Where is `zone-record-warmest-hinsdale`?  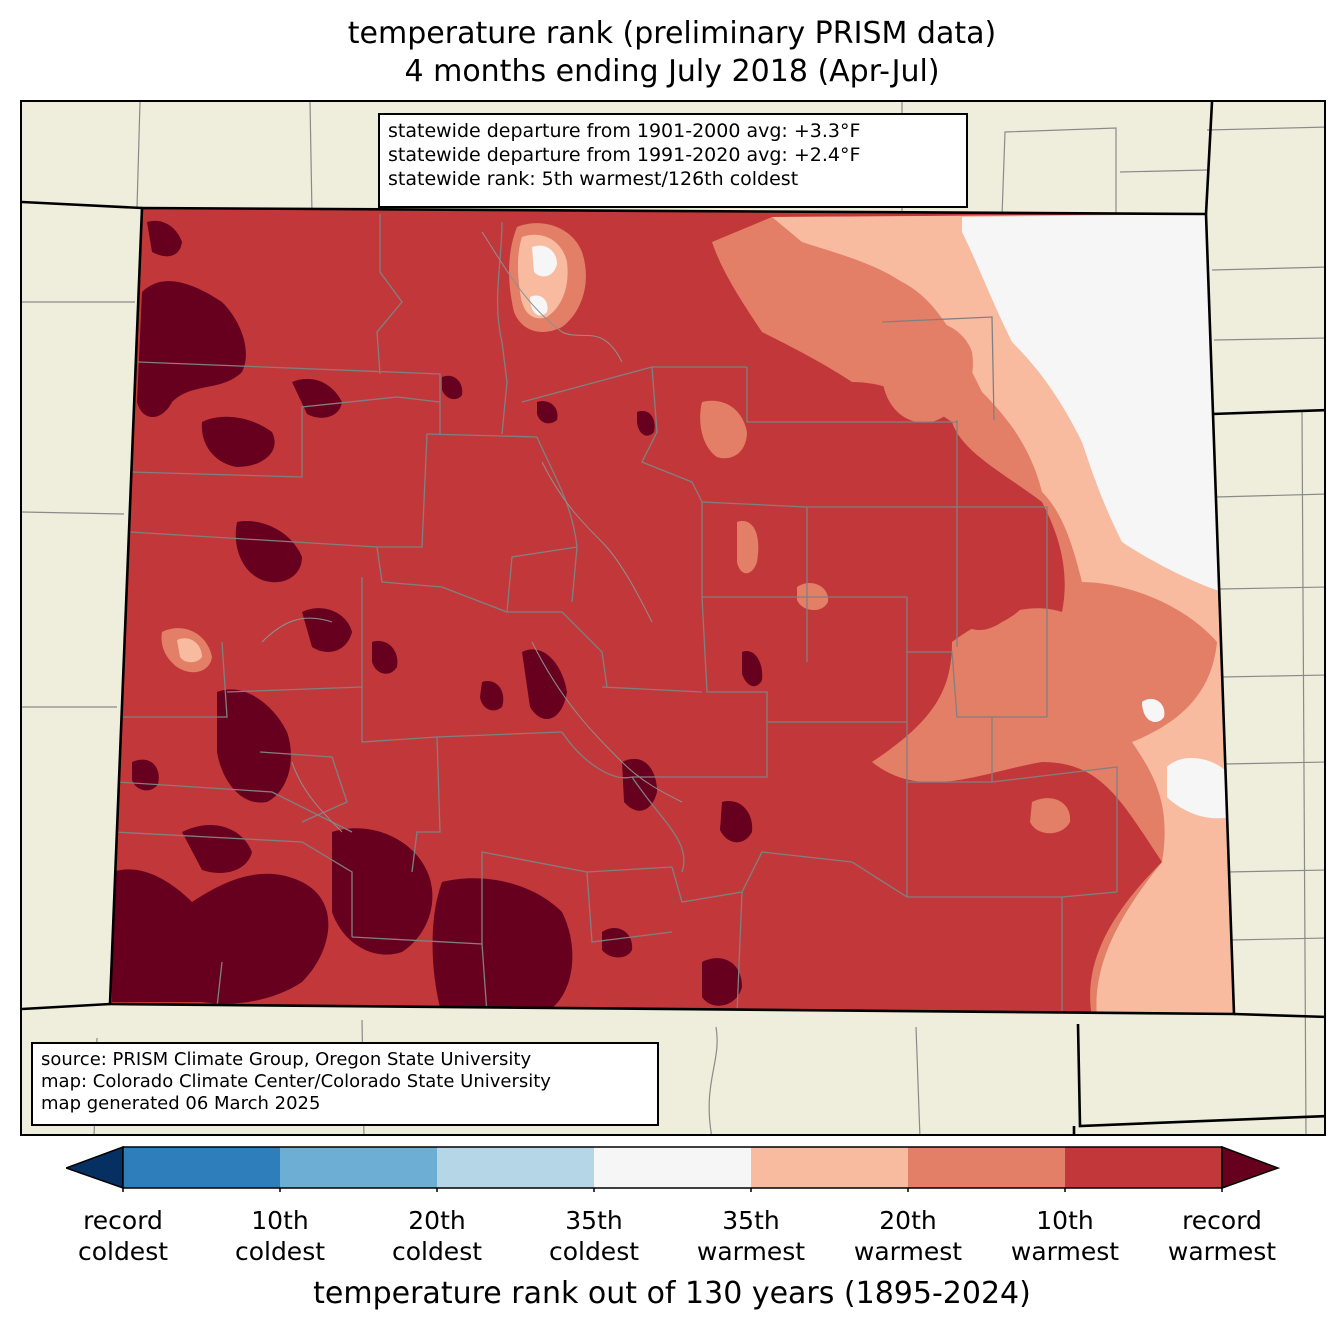 zone-record-warmest-hinsdale is located at coordinates (492, 696).